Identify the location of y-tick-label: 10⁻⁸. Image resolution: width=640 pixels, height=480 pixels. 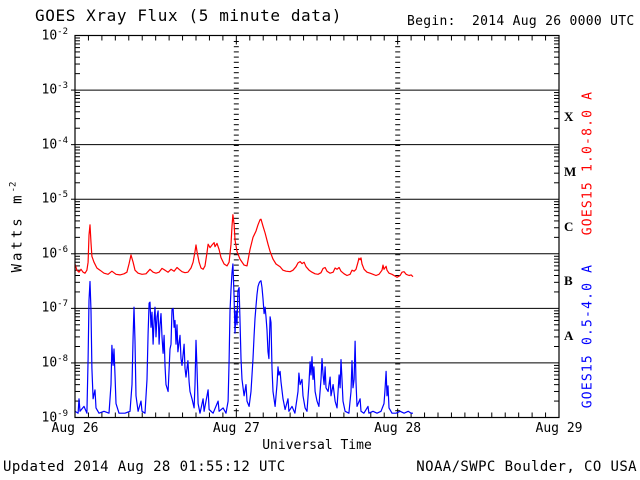
(55, 362).